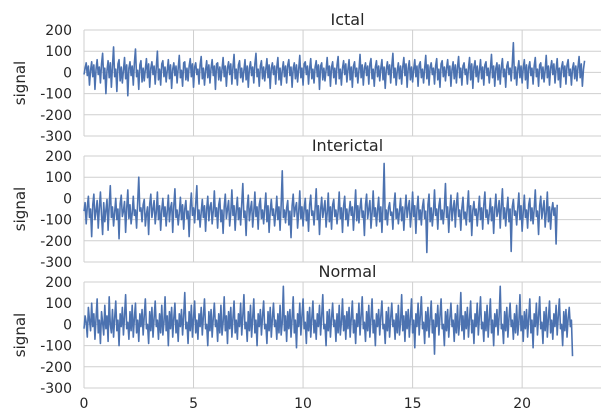 The height and width of the screenshot is (412, 601). What do you see at coordinates (193, 404) in the screenshot?
I see `x-tick-label: 5` at bounding box center [193, 404].